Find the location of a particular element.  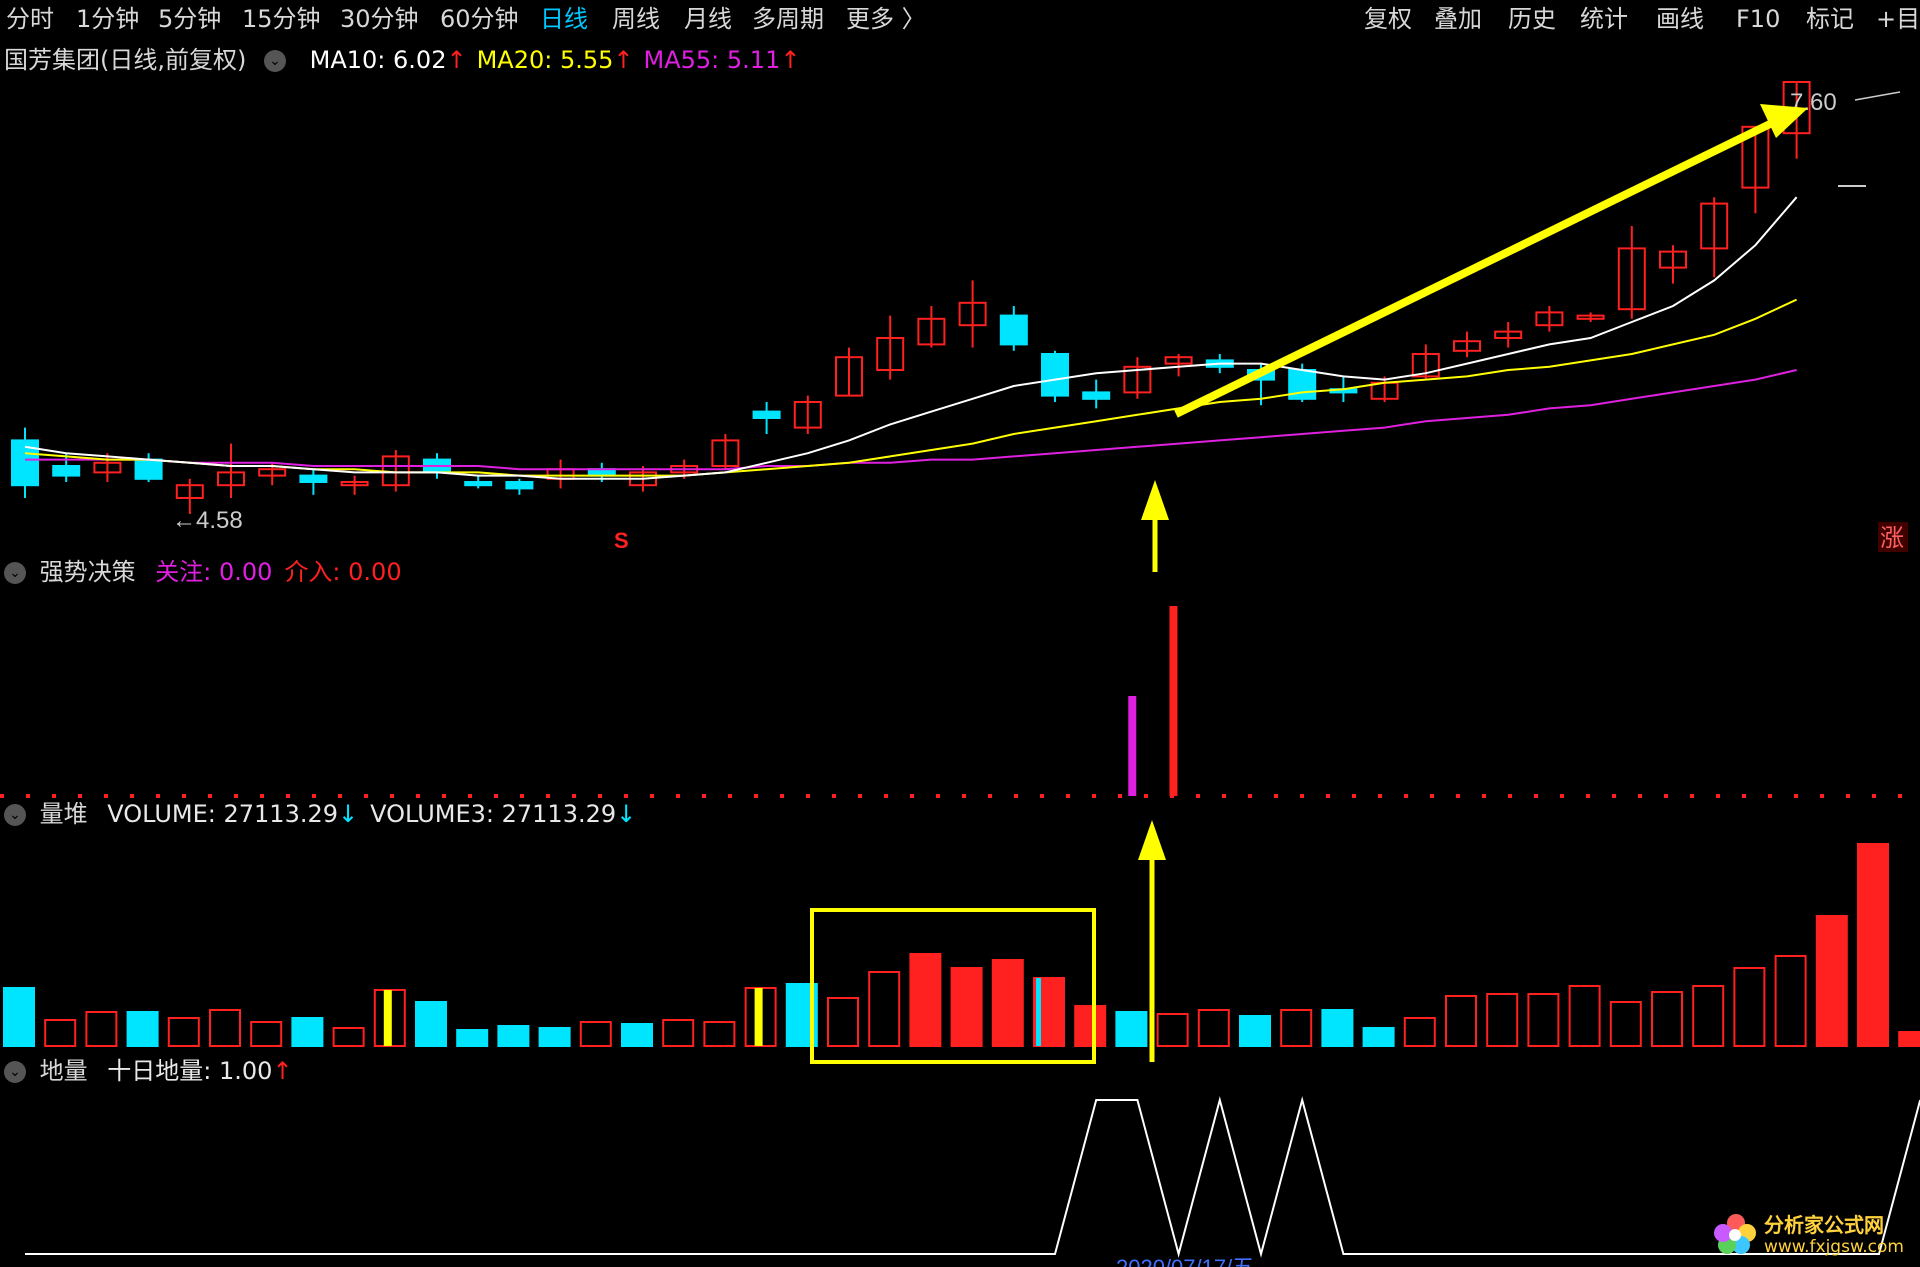

ma20-line is located at coordinates (911, 387).